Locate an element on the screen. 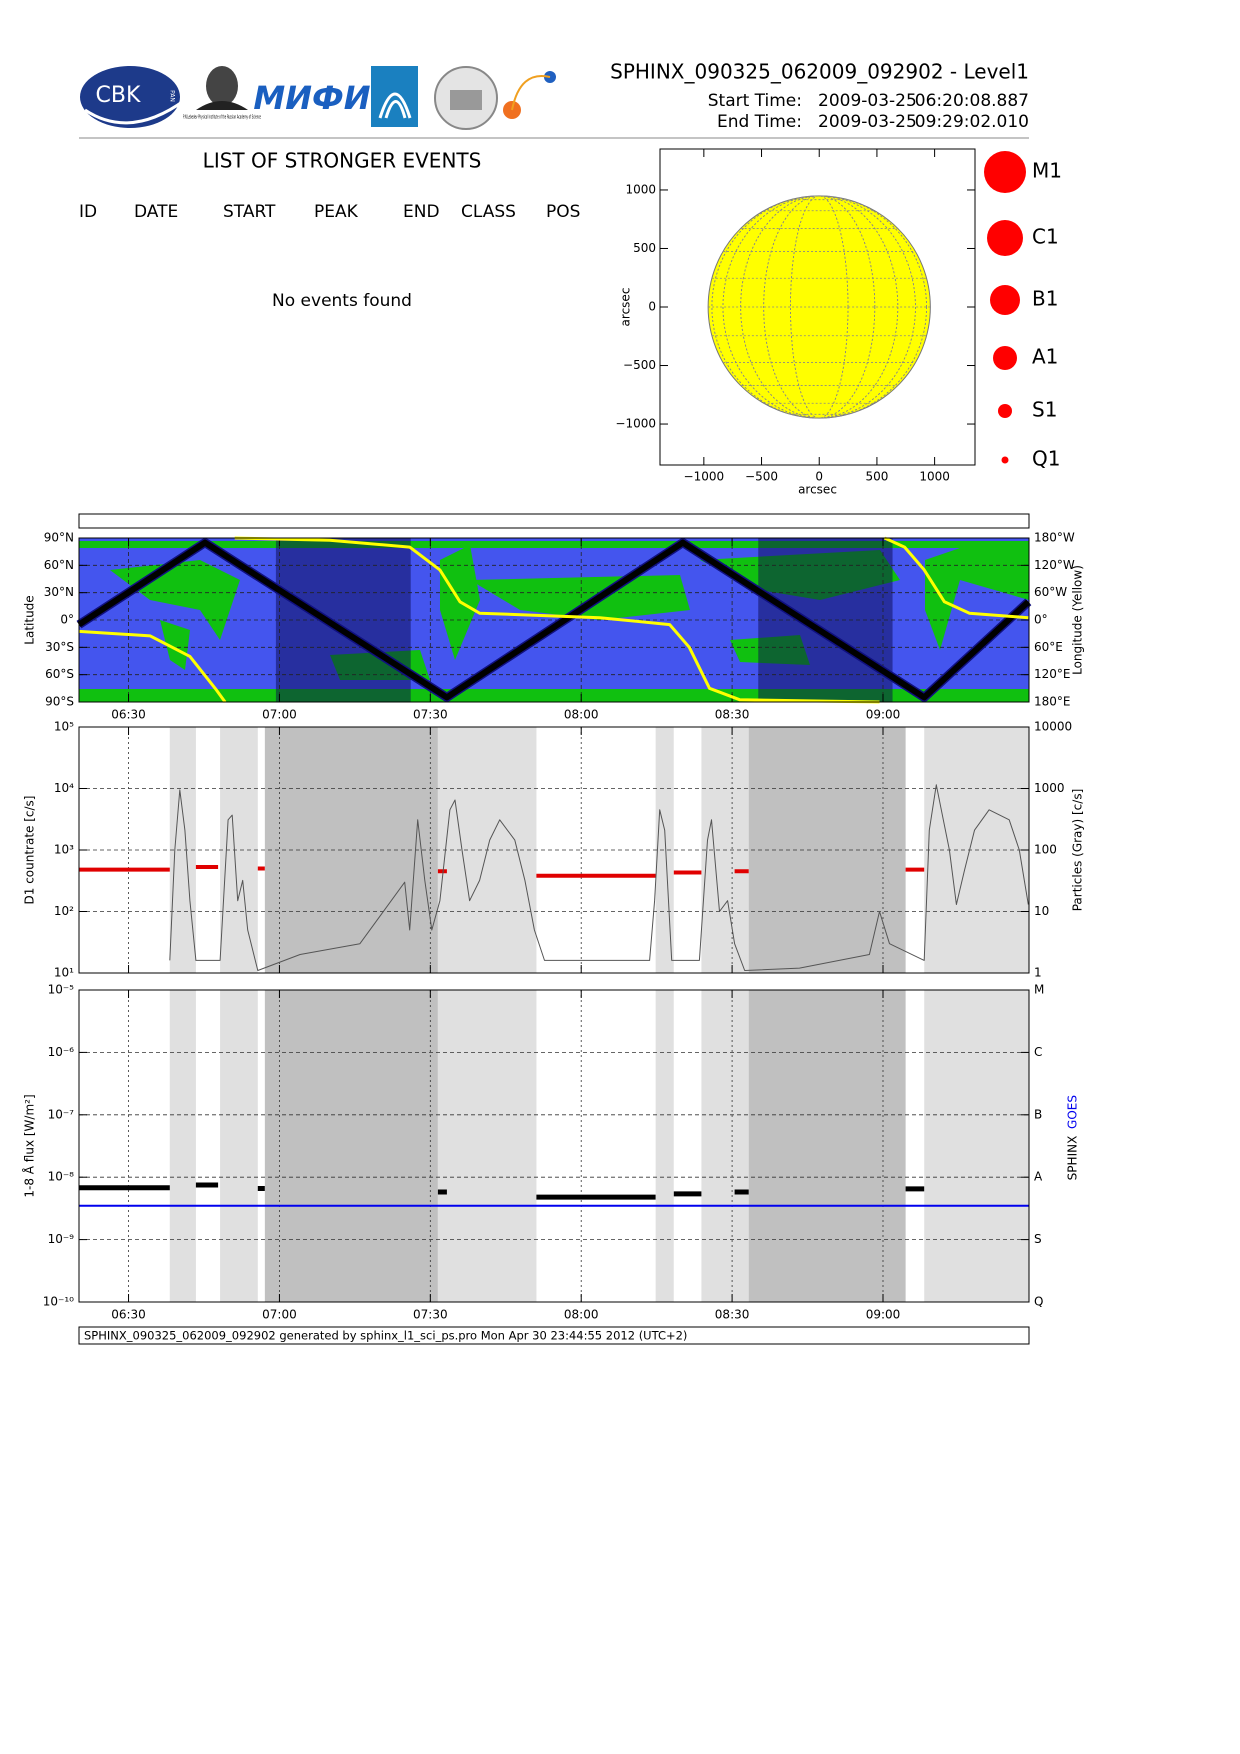 Image resolution: width=1240 pixels, height=1754 pixels. y-tick-label: 30°S is located at coordinates (59, 647).